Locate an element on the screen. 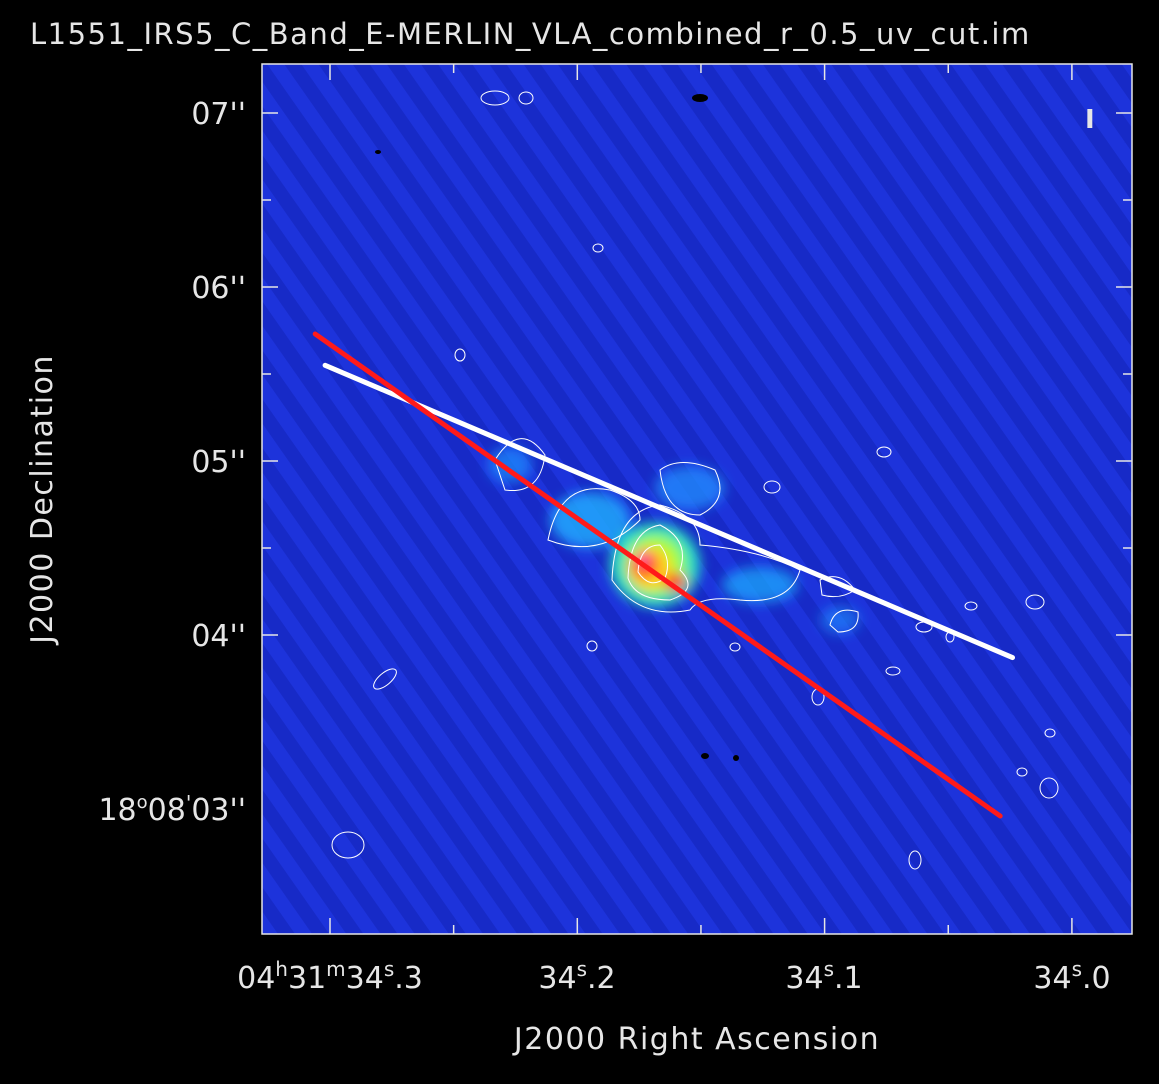  y-tick-label-03: 18o08'03'' is located at coordinates (172, 809).